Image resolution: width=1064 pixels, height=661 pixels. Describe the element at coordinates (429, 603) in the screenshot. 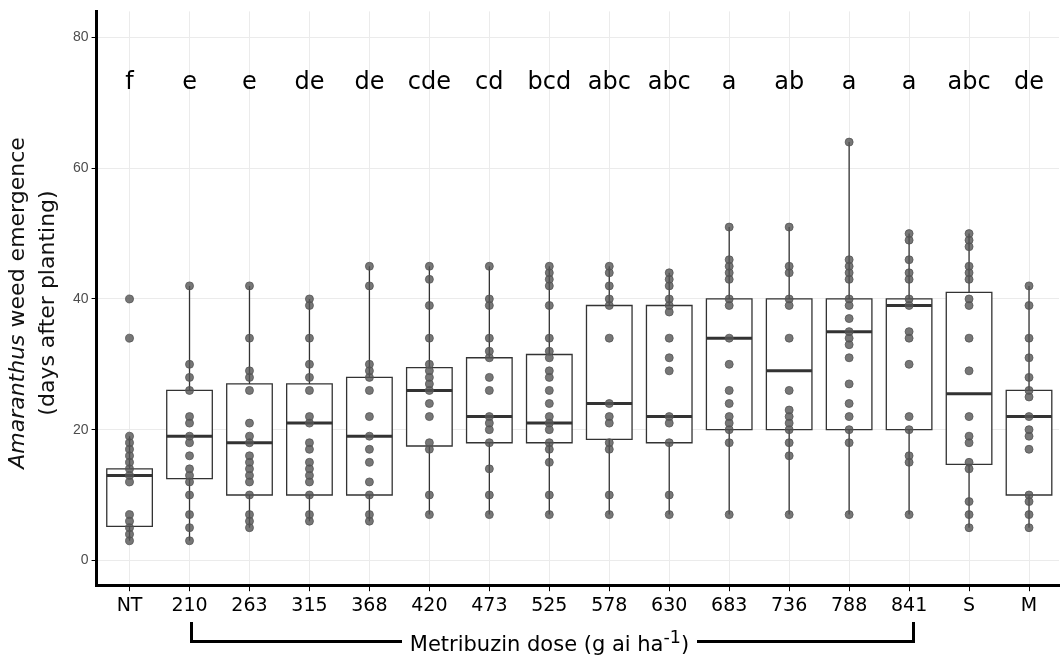

I see `x-tick-label: 420` at that location.